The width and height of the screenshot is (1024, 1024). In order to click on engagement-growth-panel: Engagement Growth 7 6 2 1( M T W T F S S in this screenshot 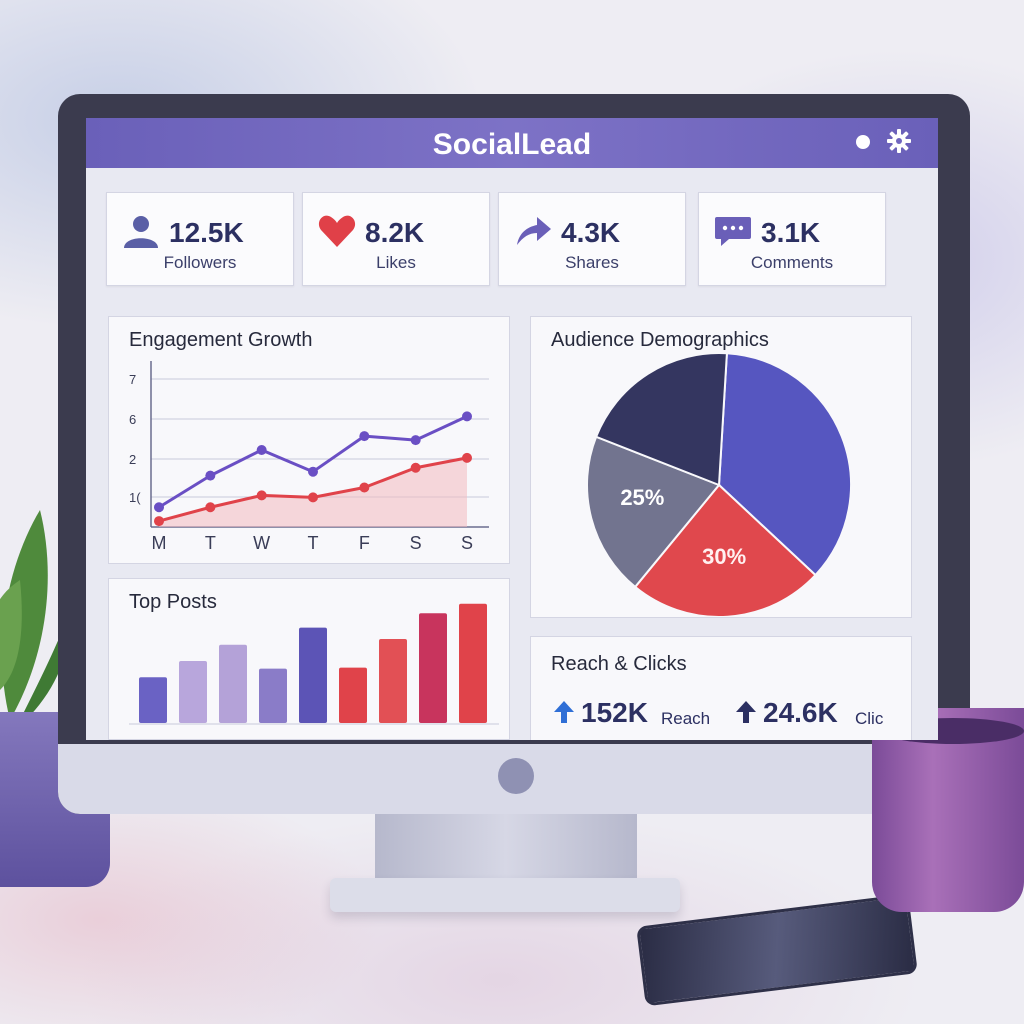, I will do `click(309, 440)`.